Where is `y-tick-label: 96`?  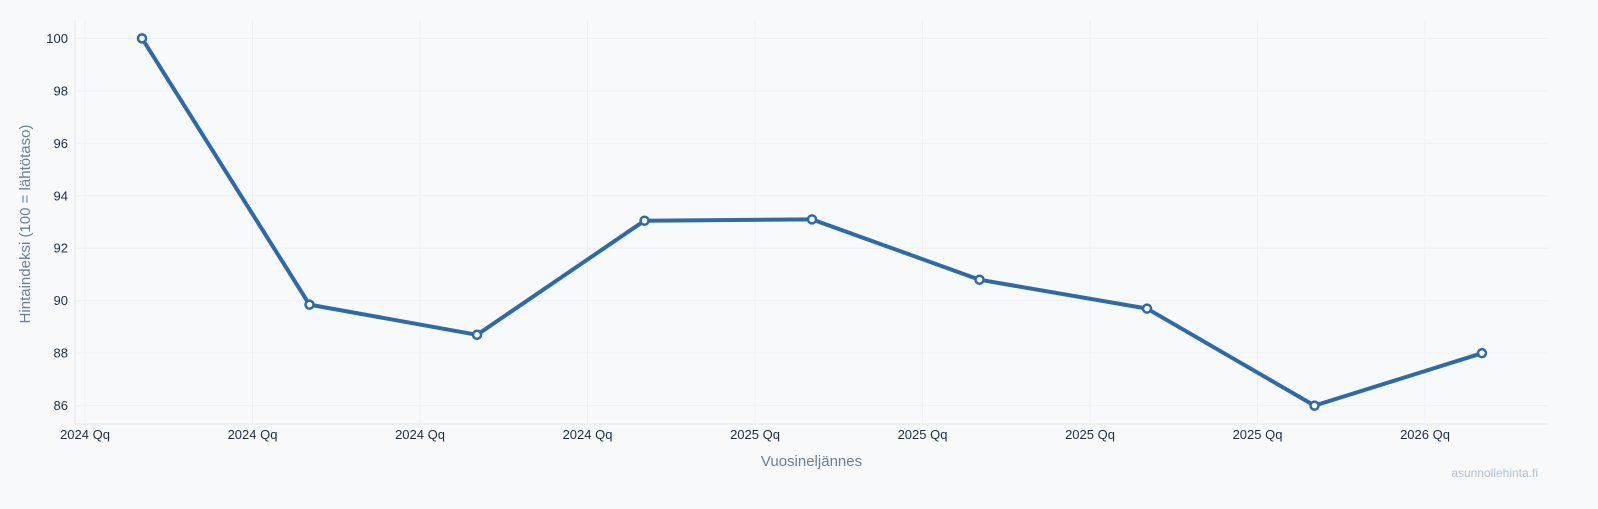
y-tick-label: 96 is located at coordinates (61, 143).